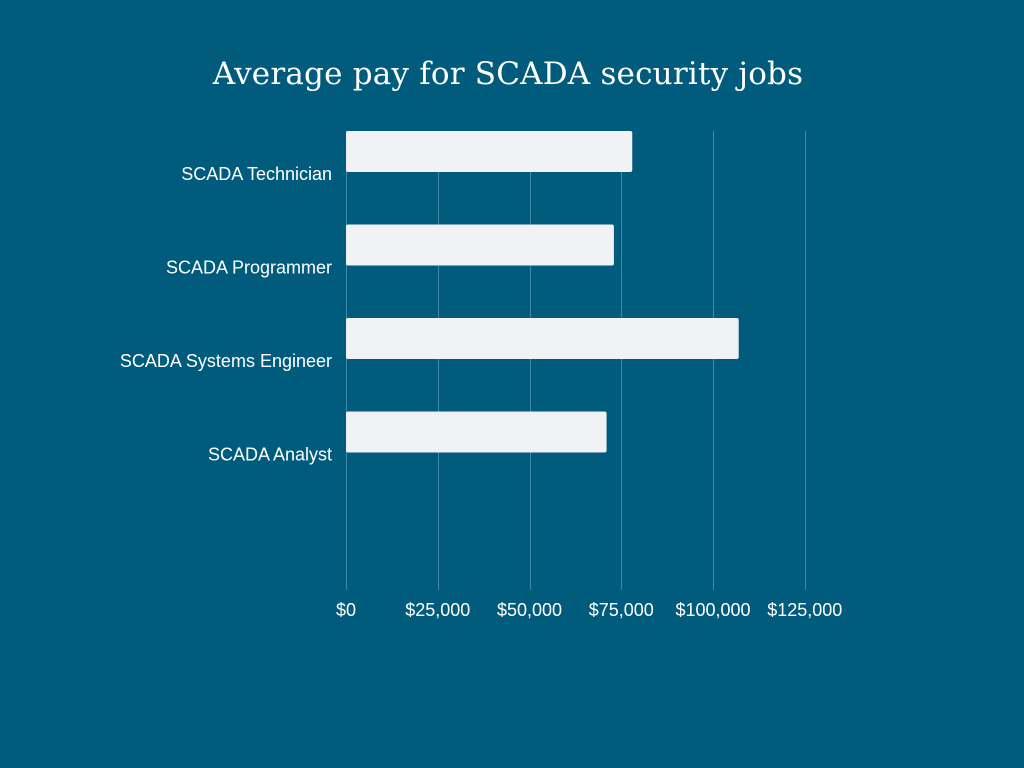  I want to click on x-tick-label: $100,000, so click(712, 610).